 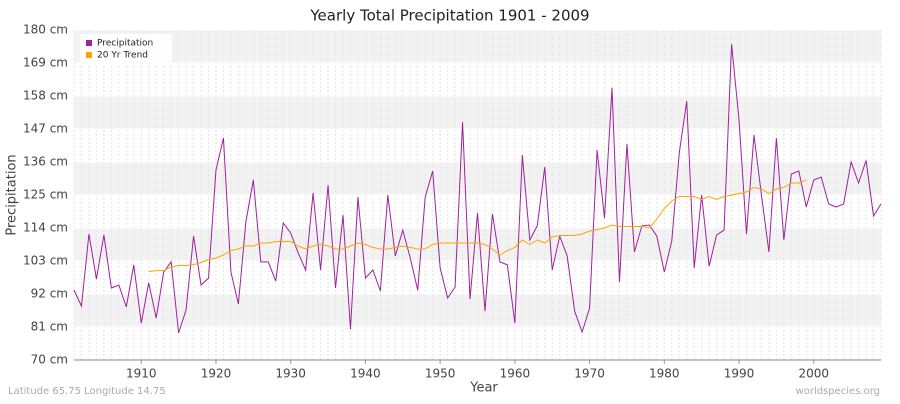 I want to click on footer-right: worldspecies.org, so click(x=838, y=391).